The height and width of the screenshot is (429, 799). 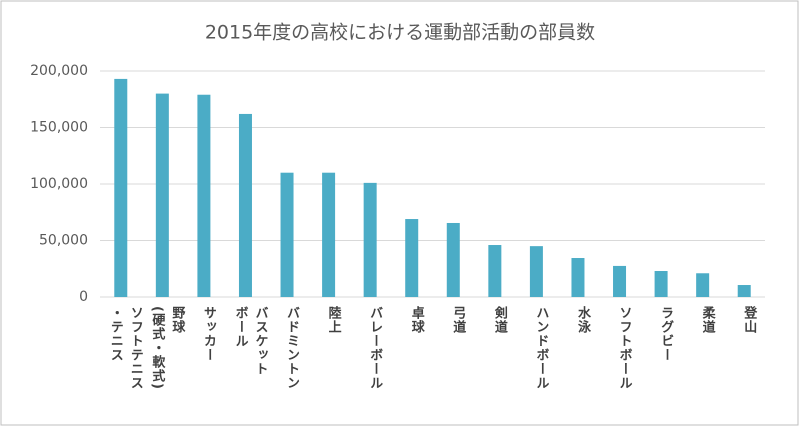 What do you see at coordinates (375, 348) in the screenshot?
I see `x-tick-label: バレーボール` at bounding box center [375, 348].